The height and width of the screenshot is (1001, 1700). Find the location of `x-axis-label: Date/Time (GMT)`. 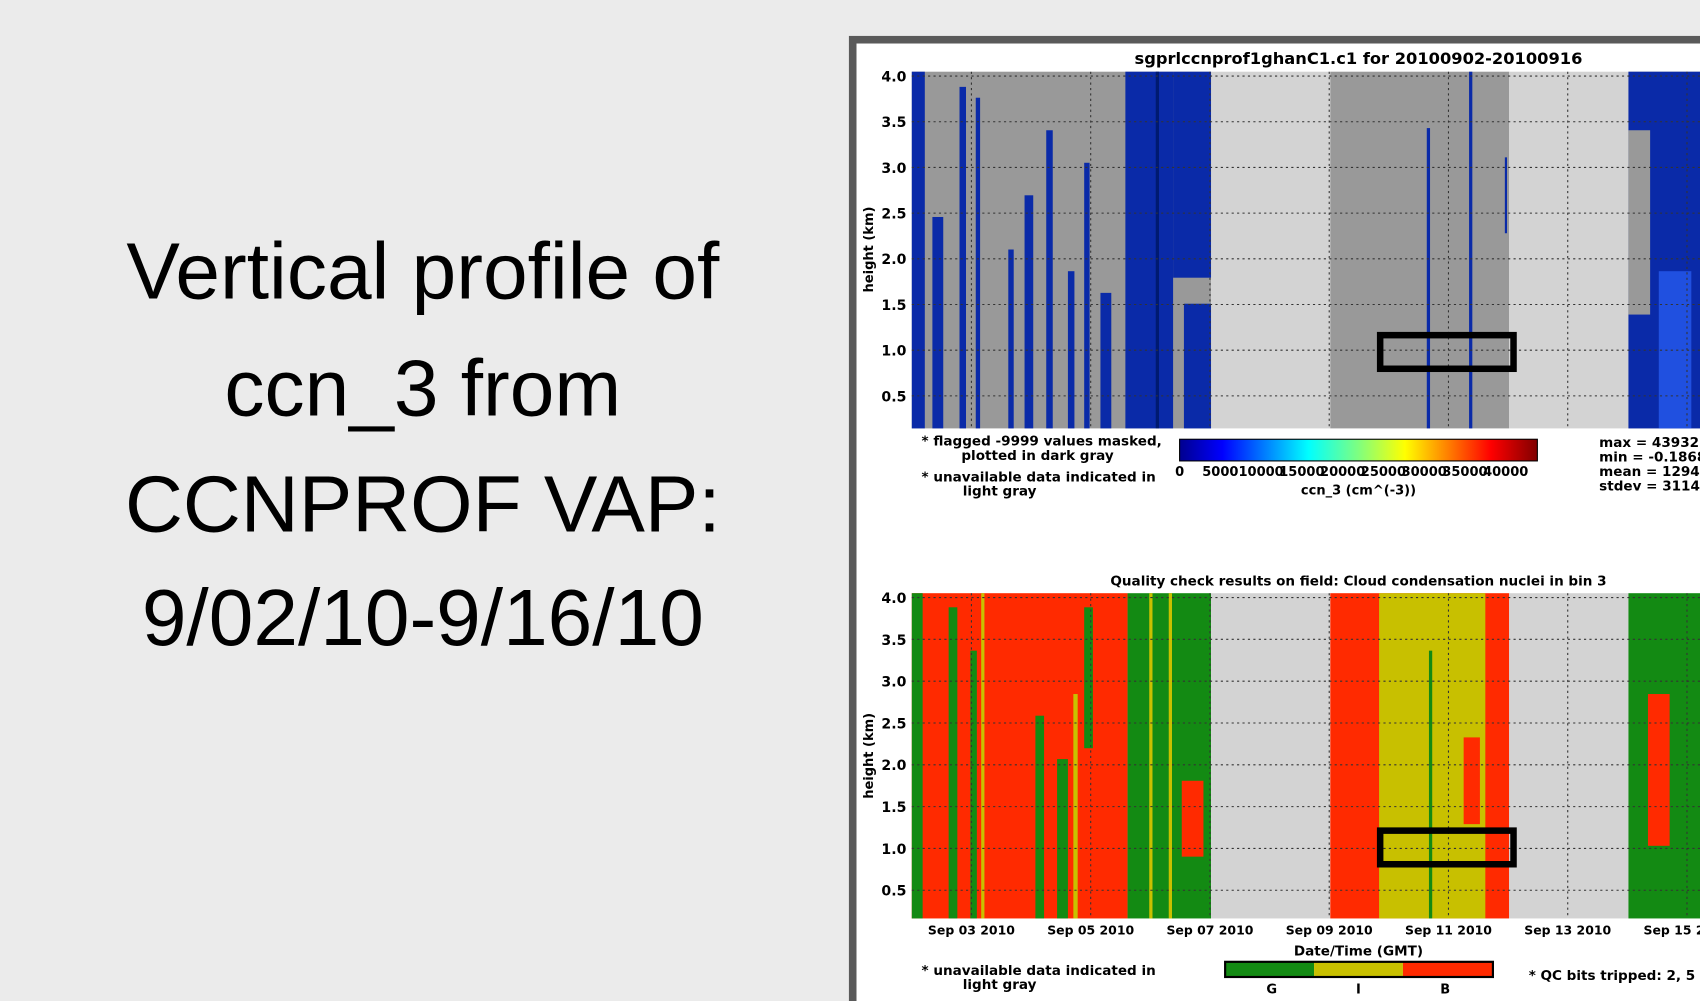

x-axis-label: Date/Time (GMT) is located at coordinates (1358, 951).